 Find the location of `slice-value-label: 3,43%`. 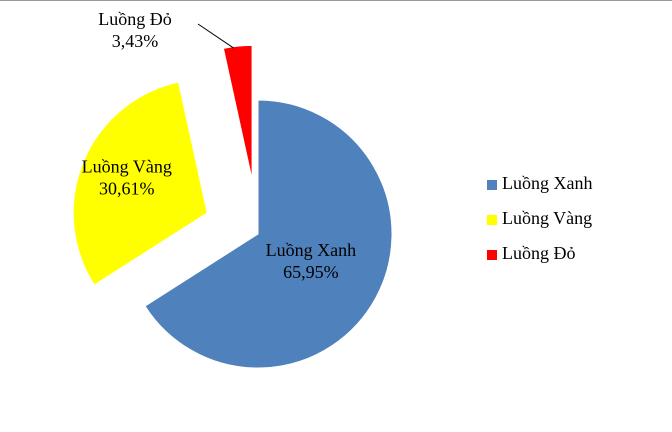

slice-value-label: 3,43% is located at coordinates (135, 41).